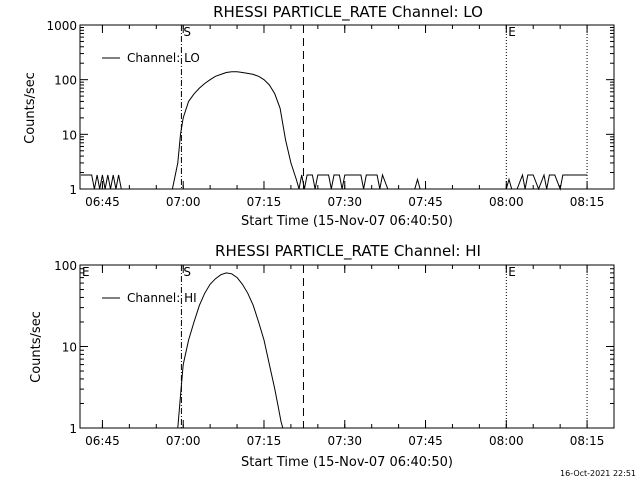 The width and height of the screenshot is (640, 480). What do you see at coordinates (162, 298) in the screenshot?
I see `legend-label: Channel: HI` at bounding box center [162, 298].